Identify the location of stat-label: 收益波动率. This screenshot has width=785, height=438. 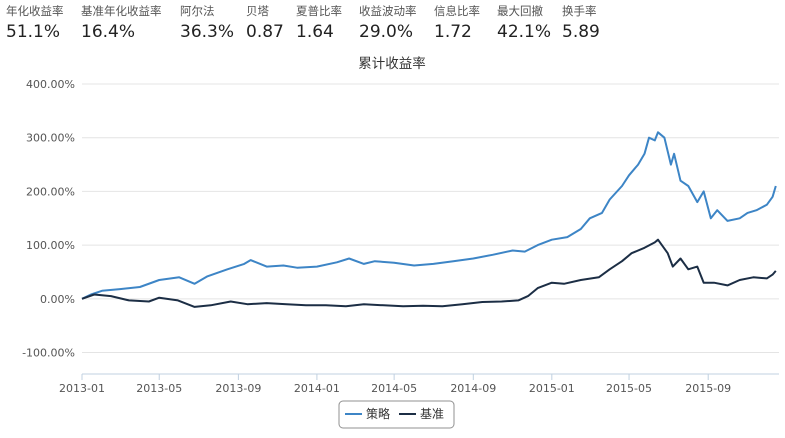
(388, 11).